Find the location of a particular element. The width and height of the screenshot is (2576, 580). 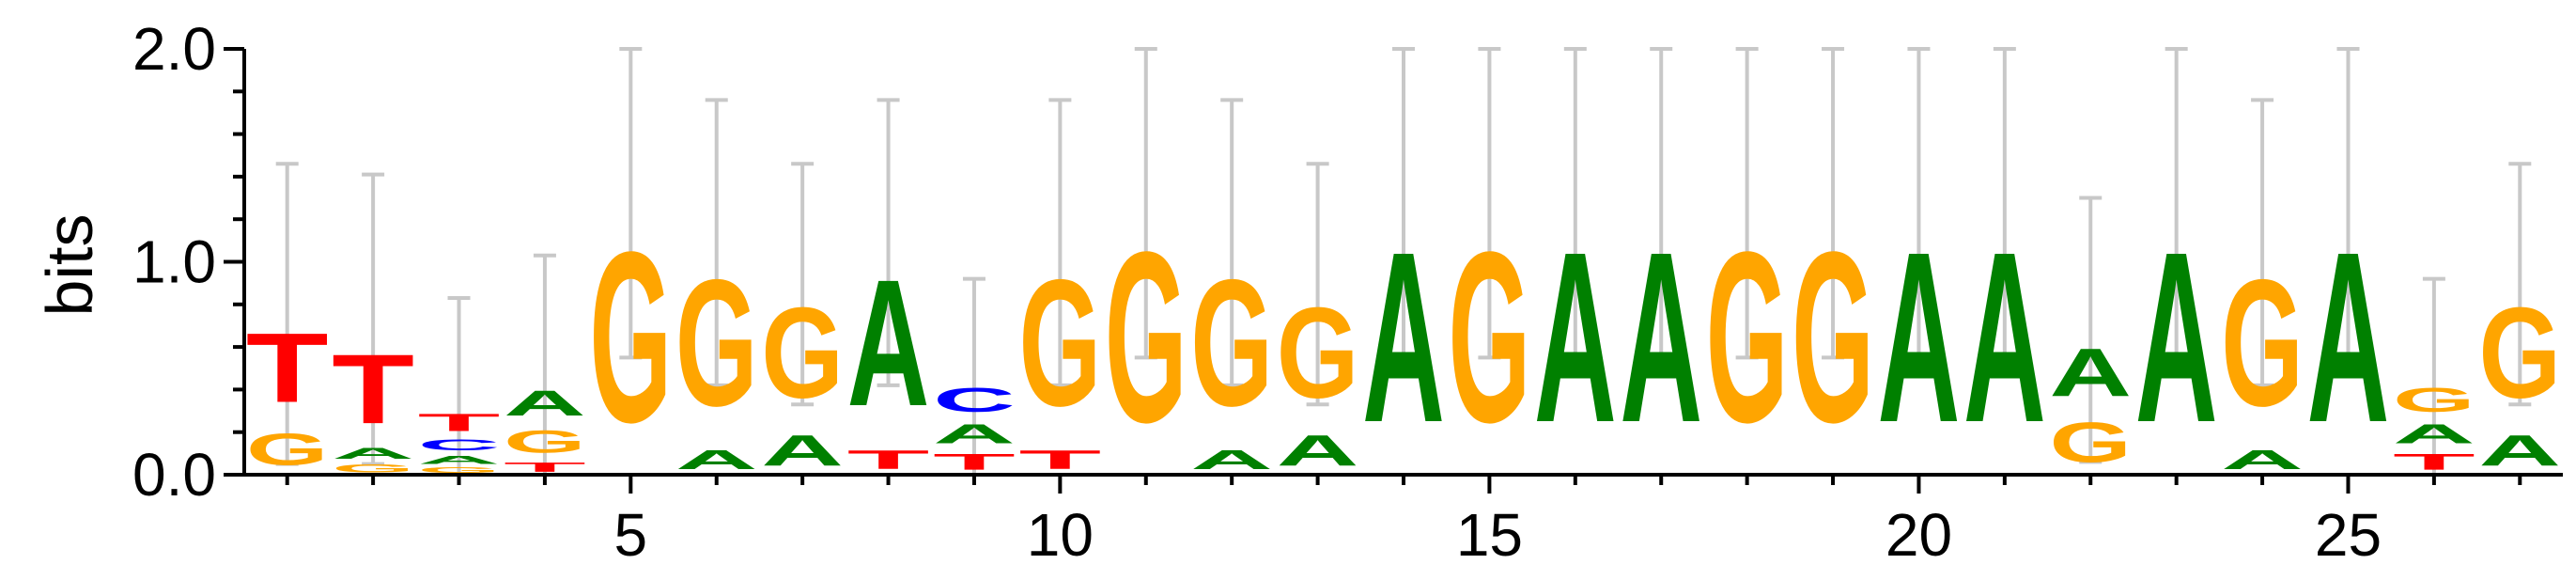

letter-G-pos-11: G is located at coordinates (1146, 338).